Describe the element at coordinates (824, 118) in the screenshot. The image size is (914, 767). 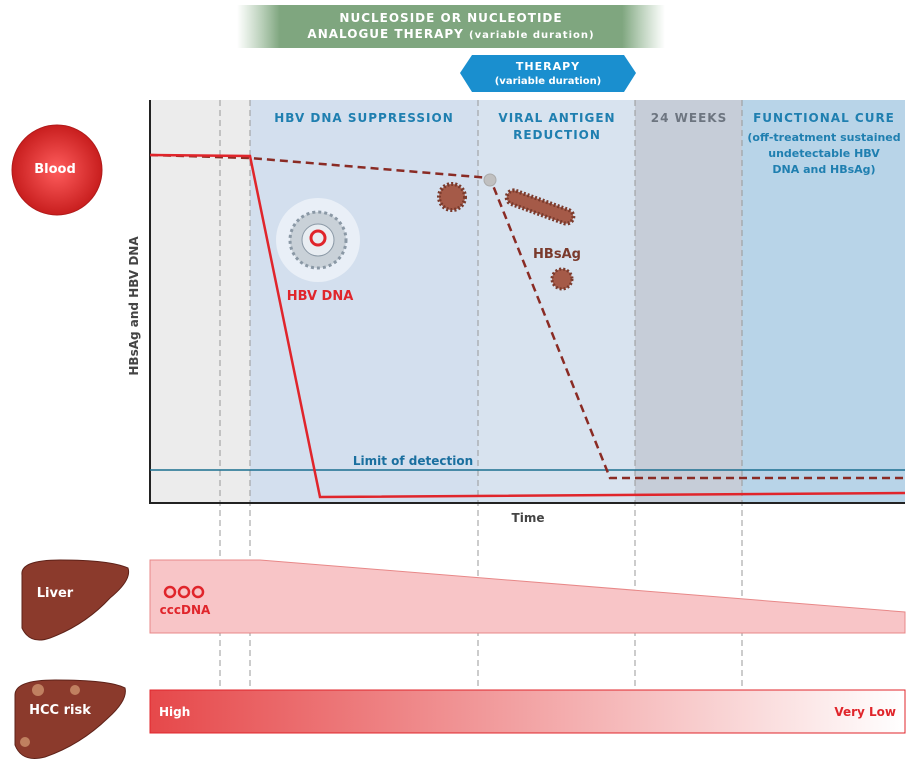
I see `phase-title: FUNCTIONAL CURE` at that location.